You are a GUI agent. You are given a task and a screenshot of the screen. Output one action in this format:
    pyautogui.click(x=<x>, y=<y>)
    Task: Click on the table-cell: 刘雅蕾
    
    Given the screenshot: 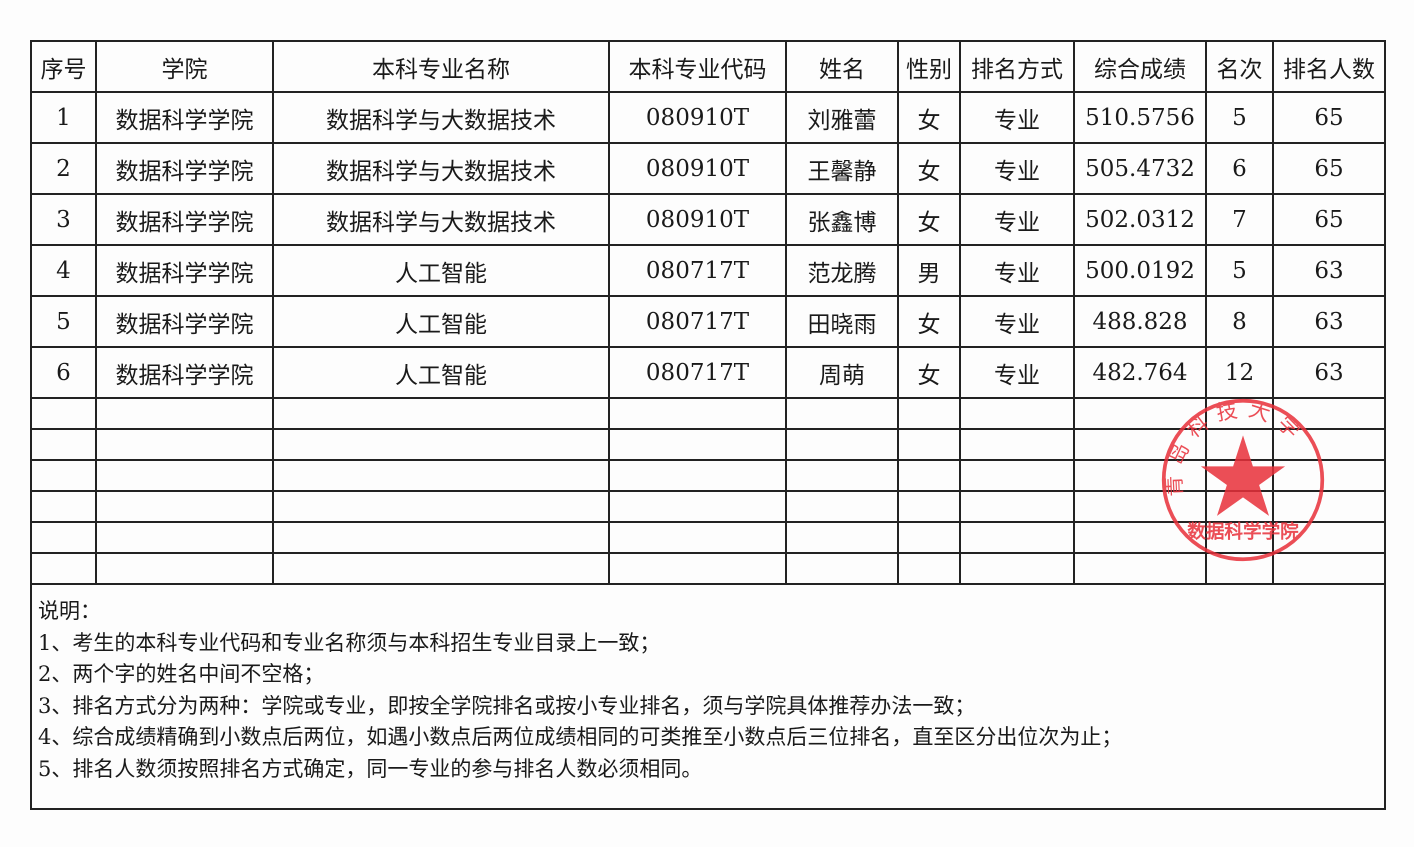 What is the action you would take?
    pyautogui.click(x=842, y=117)
    